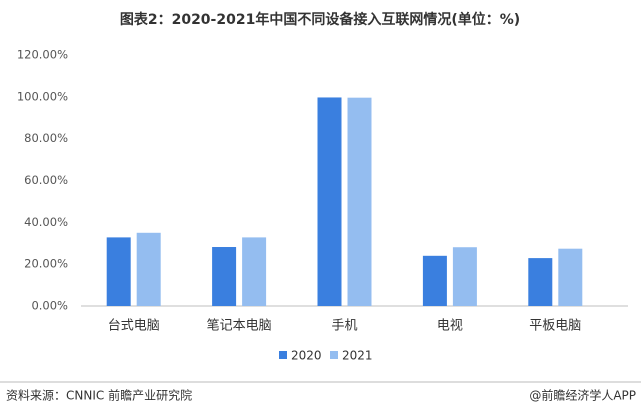 The width and height of the screenshot is (641, 413). What do you see at coordinates (320, 19) in the screenshot?
I see `chart-title: 图表2：2020-2021年中国不同设备接入互联网情况(单位：%)` at bounding box center [320, 19].